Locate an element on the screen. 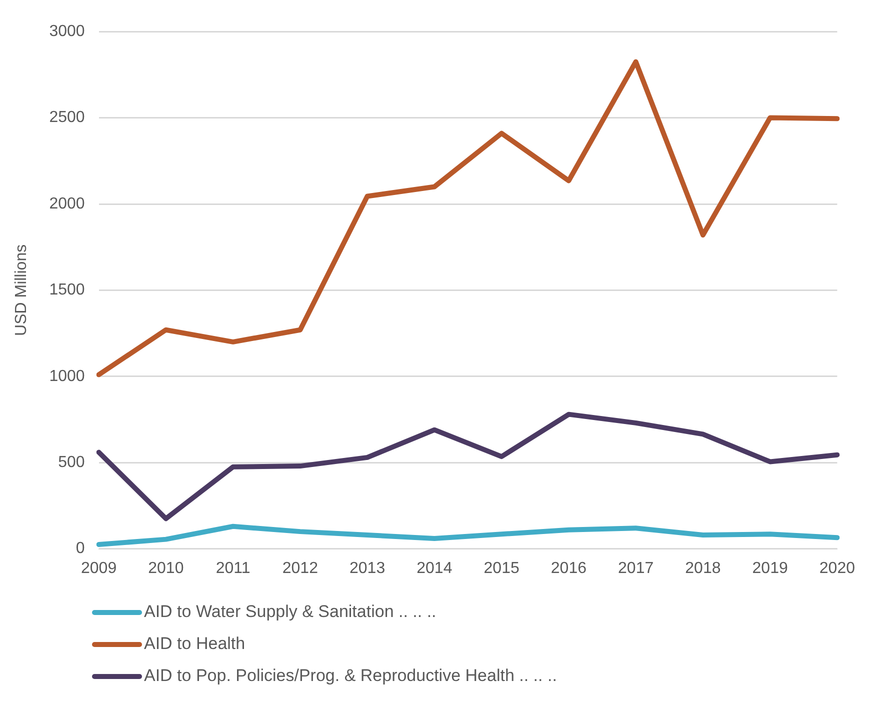 This screenshot has height=713, width=873. y-tick-label: 0 is located at coordinates (80, 549).